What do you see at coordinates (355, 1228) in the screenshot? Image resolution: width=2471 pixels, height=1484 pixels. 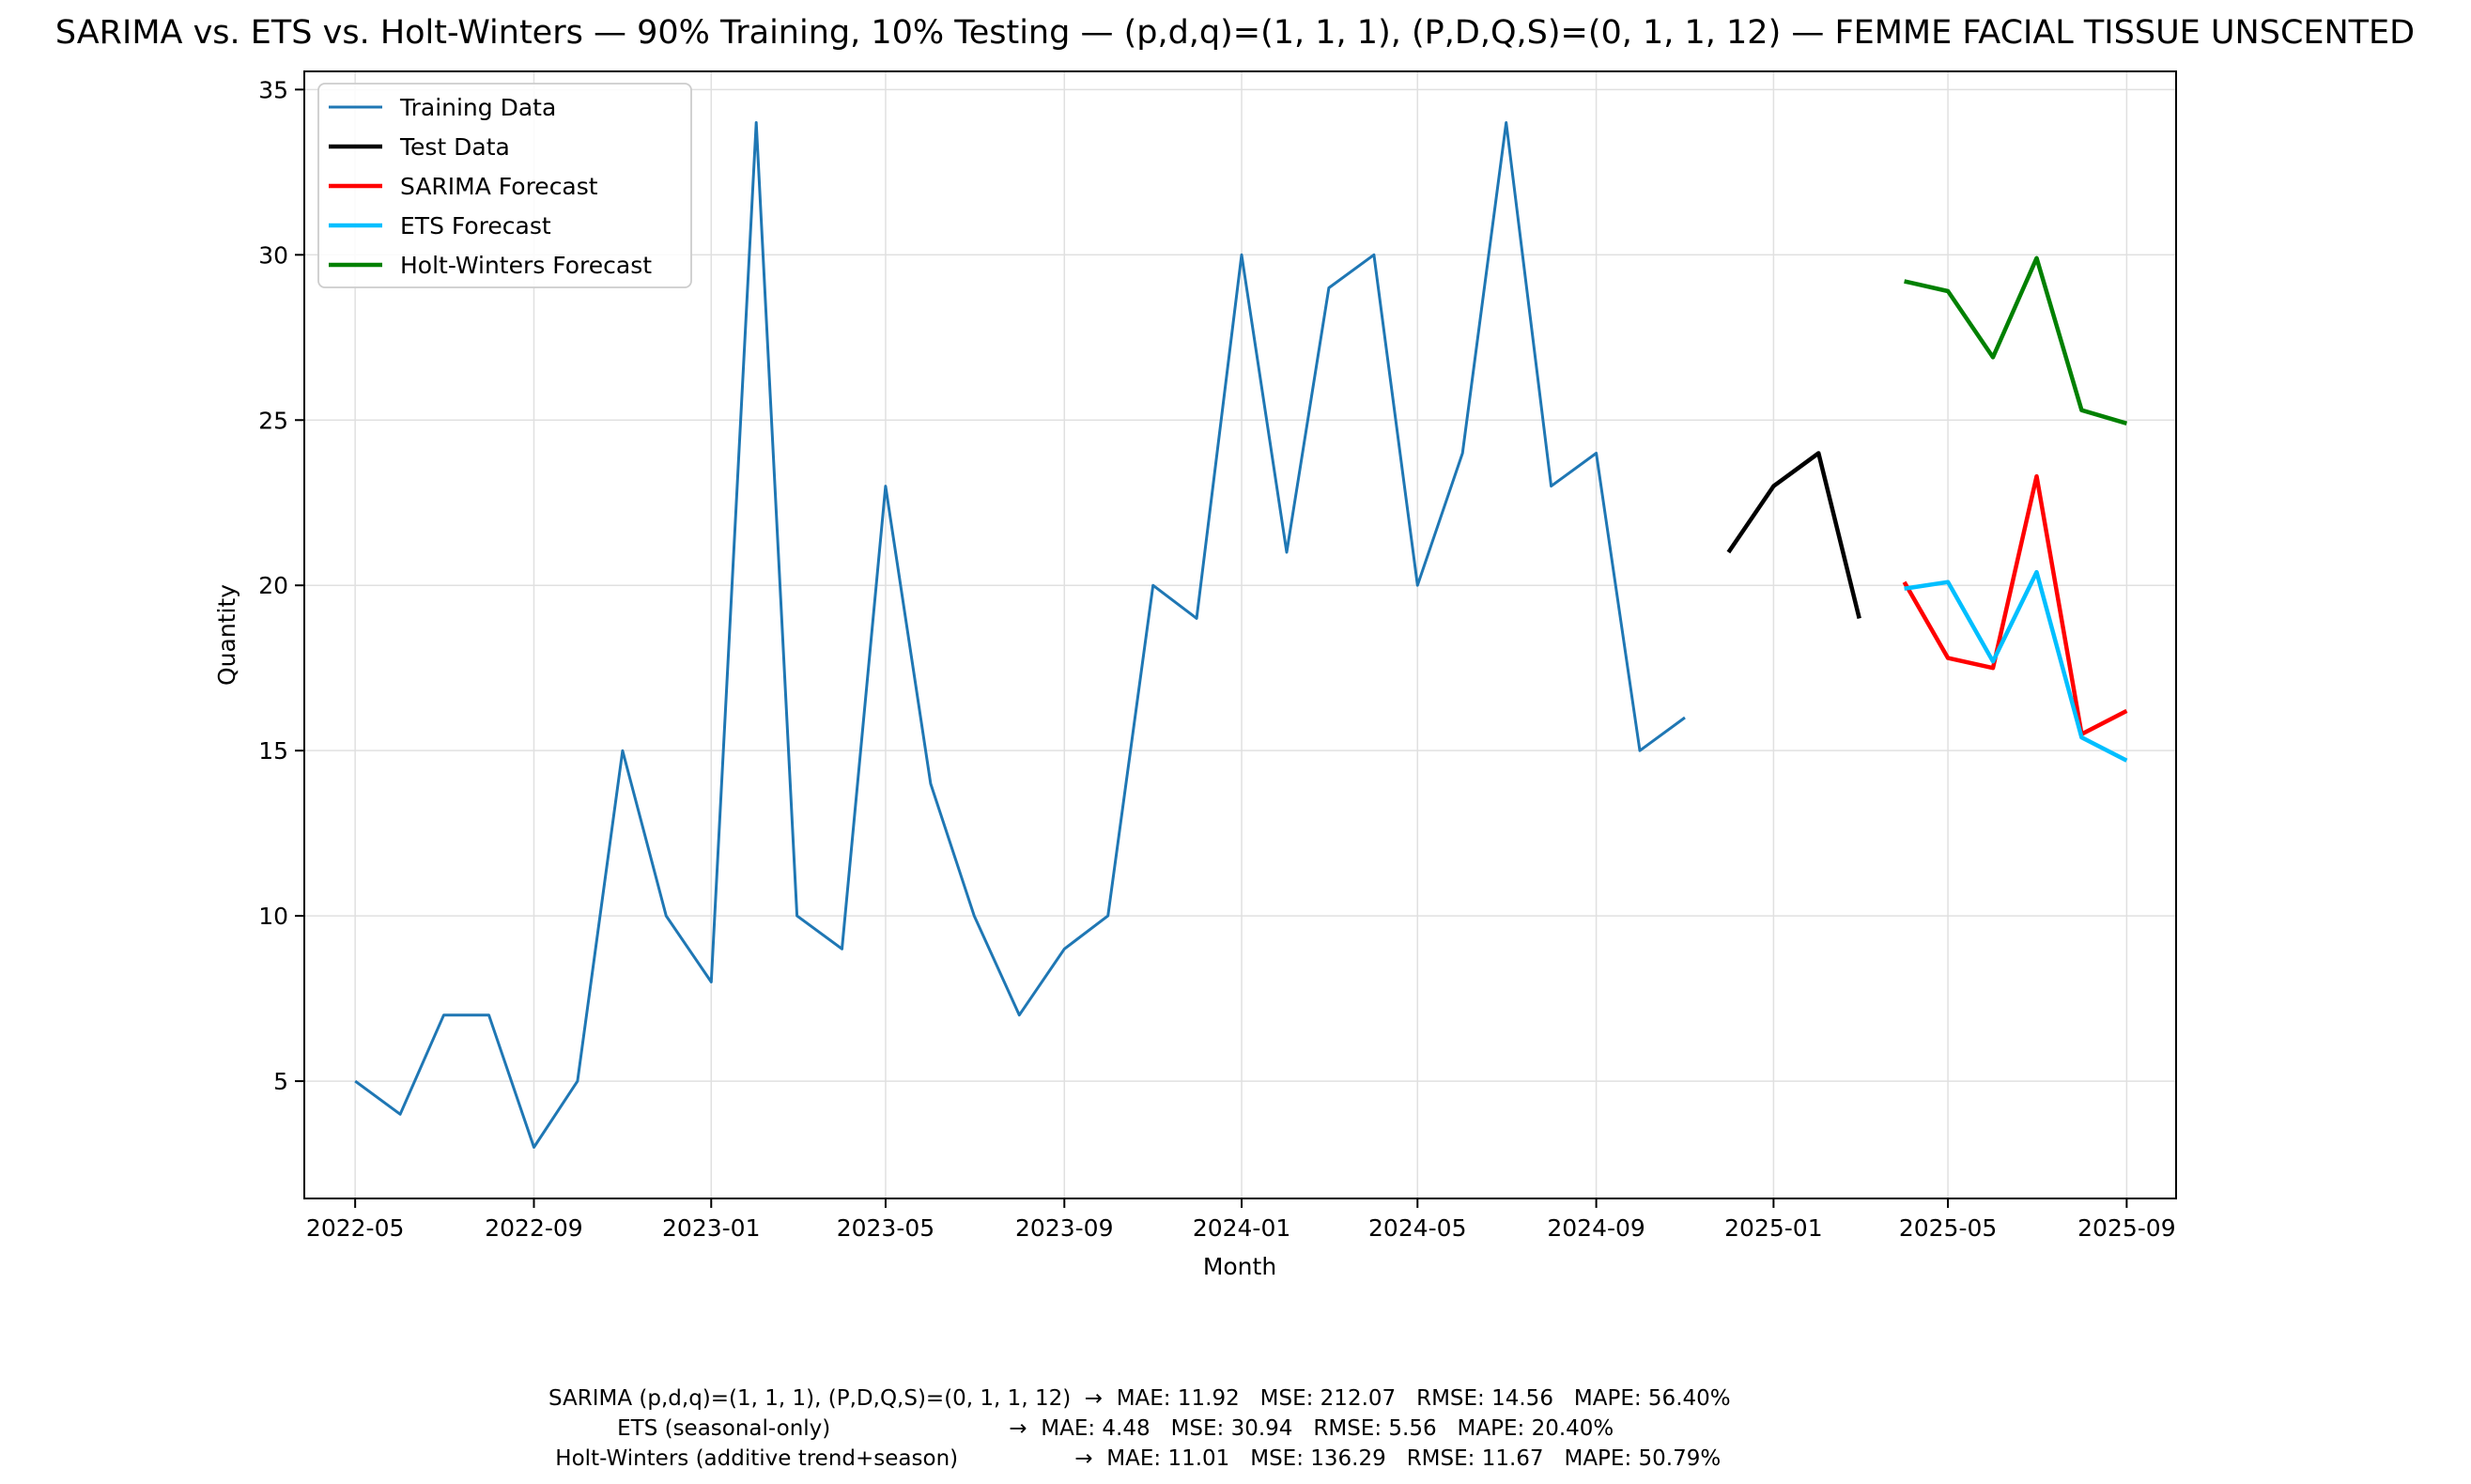 I see `x-tick-label: 2022-05` at bounding box center [355, 1228].